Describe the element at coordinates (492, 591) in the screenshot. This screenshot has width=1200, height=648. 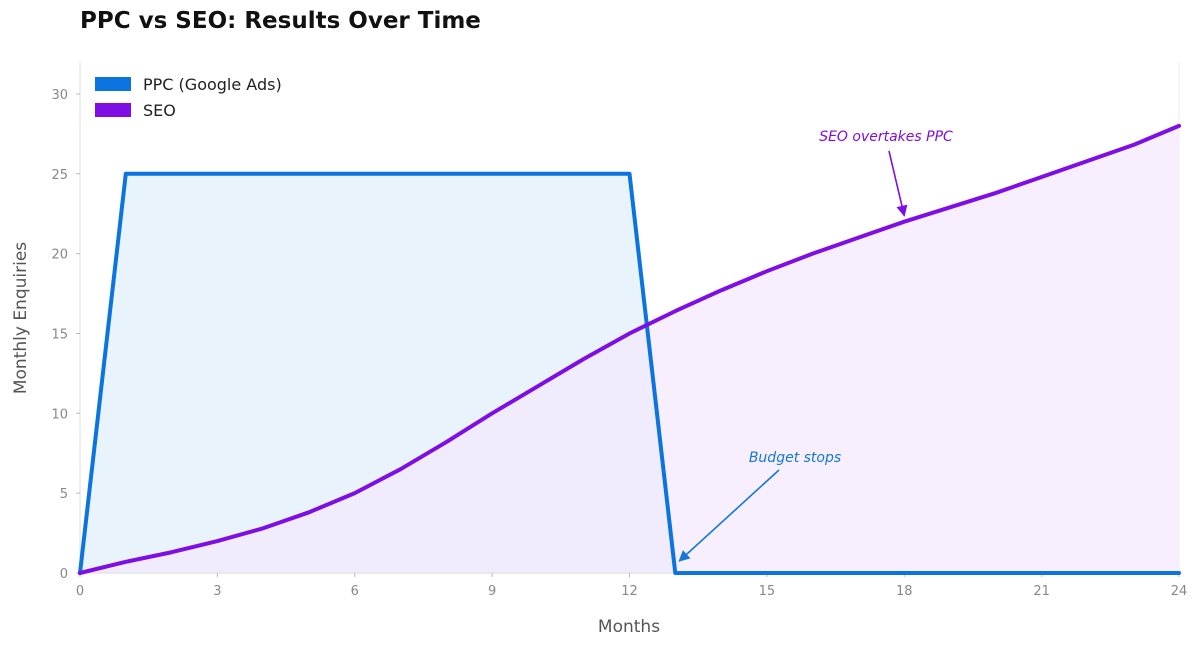
I see `x-tick-label: 9` at that location.